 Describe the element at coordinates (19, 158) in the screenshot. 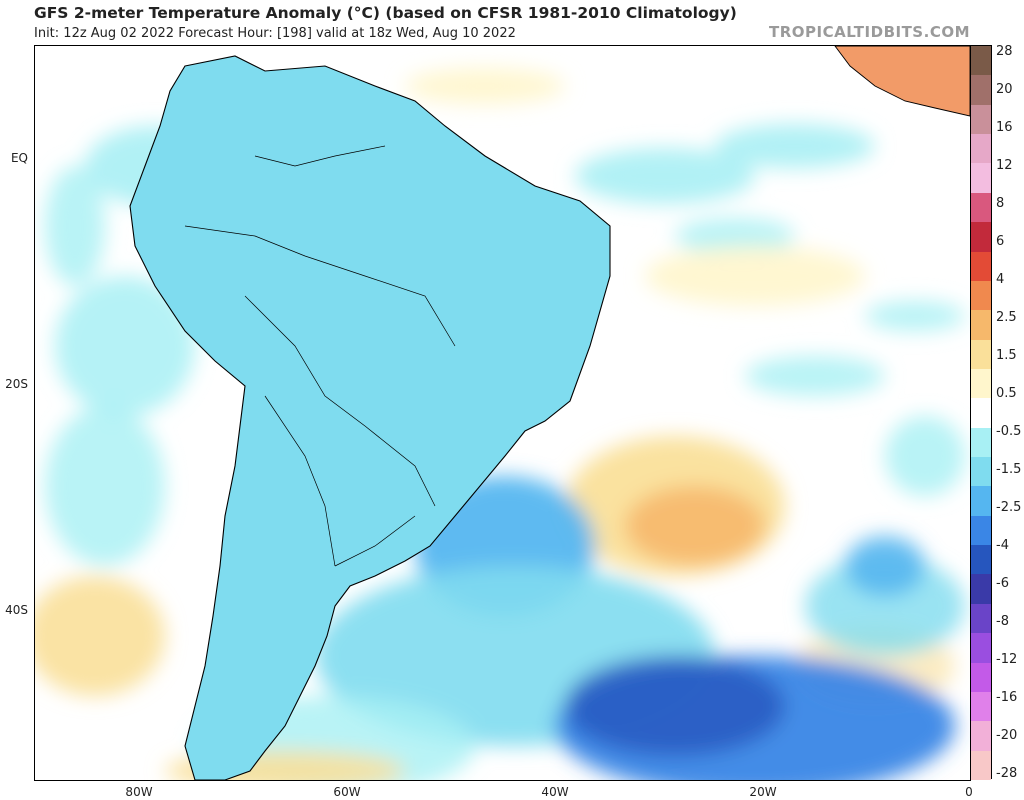

I see `lat-label-eq: EQ` at that location.